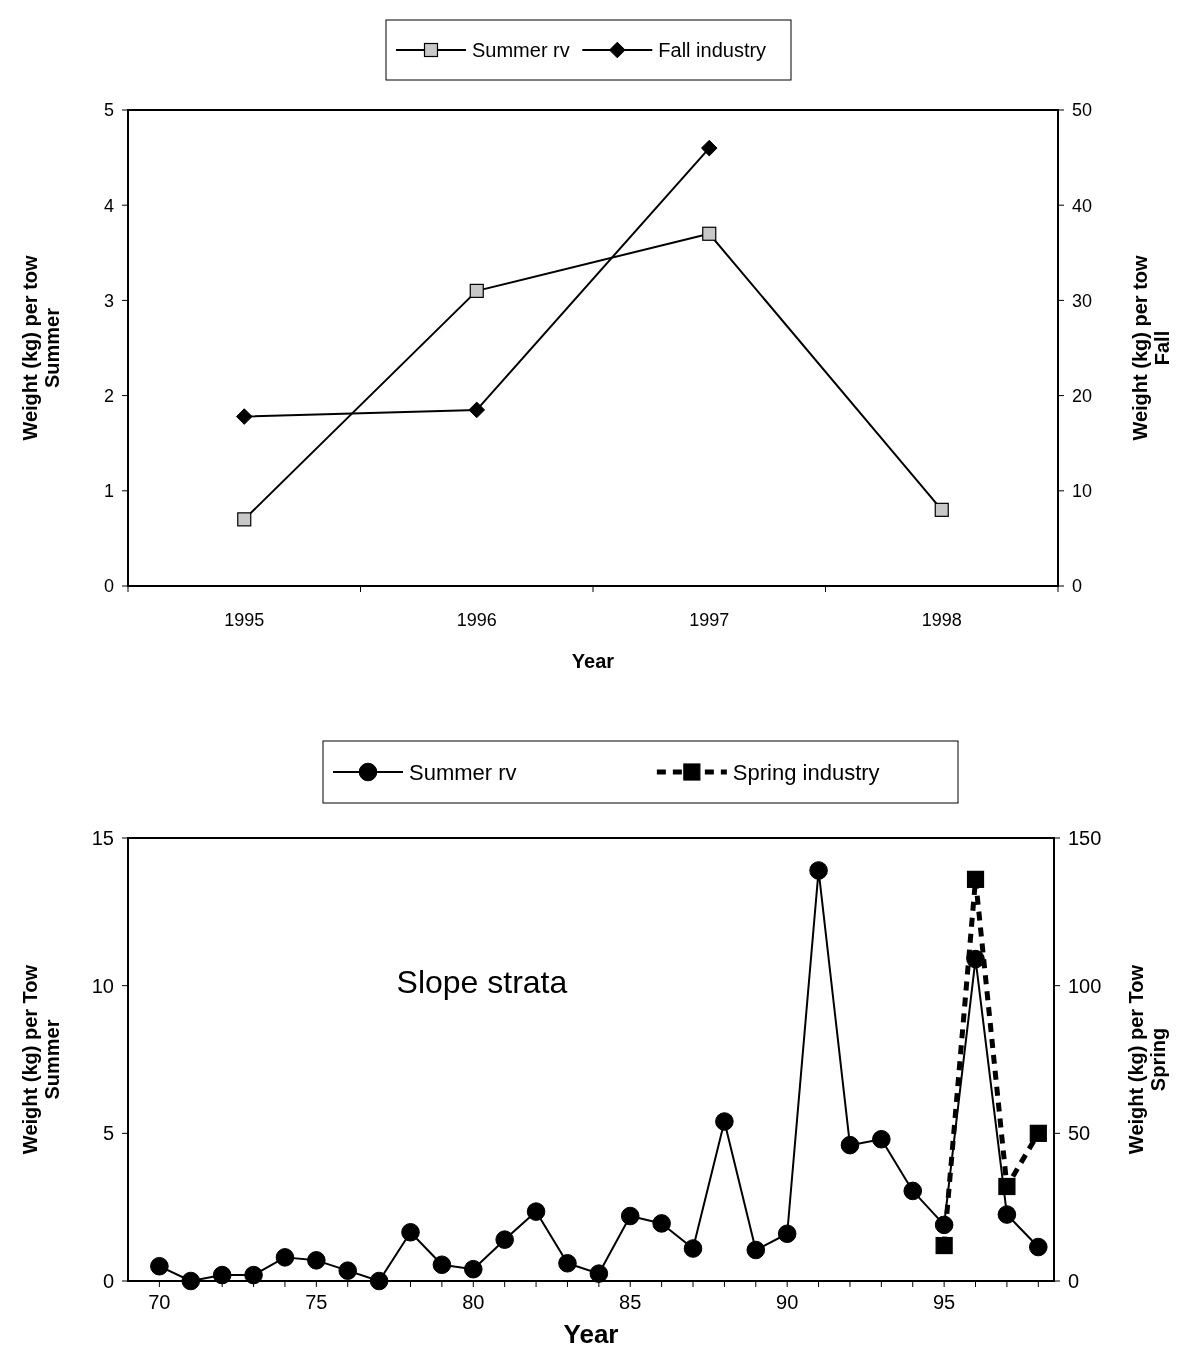  I want to click on x-tick-label: 1997, so click(709, 620).